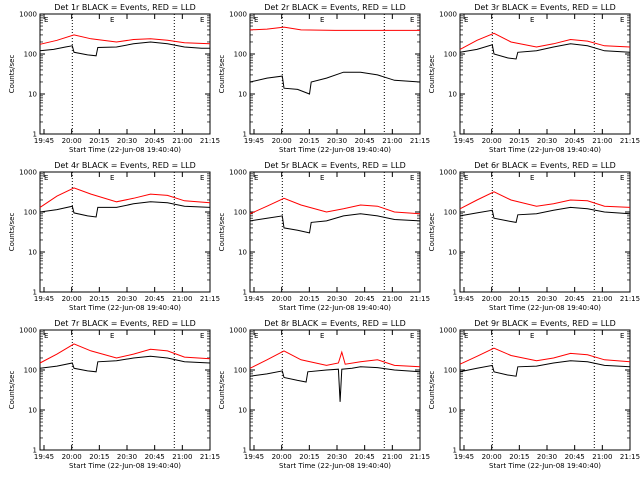  I want to click on chart-title: Det 7r BLACK = Events, RED = LLD, so click(125, 323).